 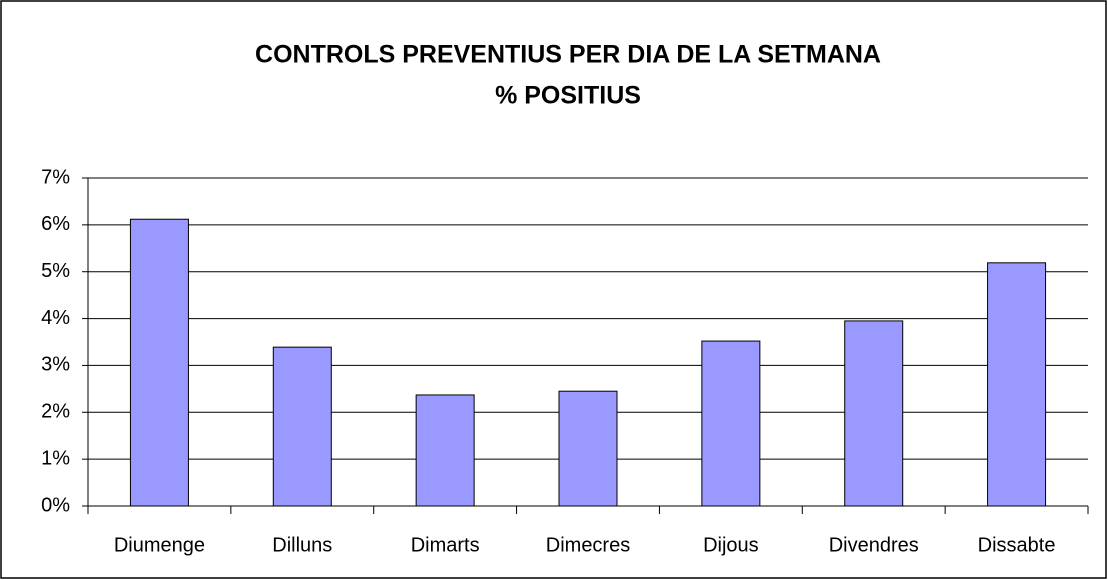 What do you see at coordinates (874, 545) in the screenshot?
I see `x-tick-label: Divendres` at bounding box center [874, 545].